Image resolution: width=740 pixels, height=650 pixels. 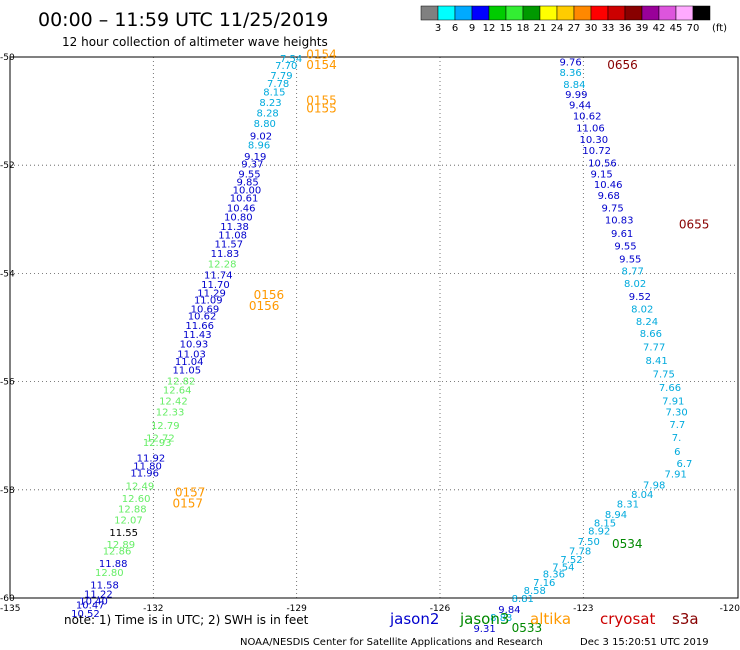 I want to click on pass-time-label: 0534, so click(x=627, y=544).